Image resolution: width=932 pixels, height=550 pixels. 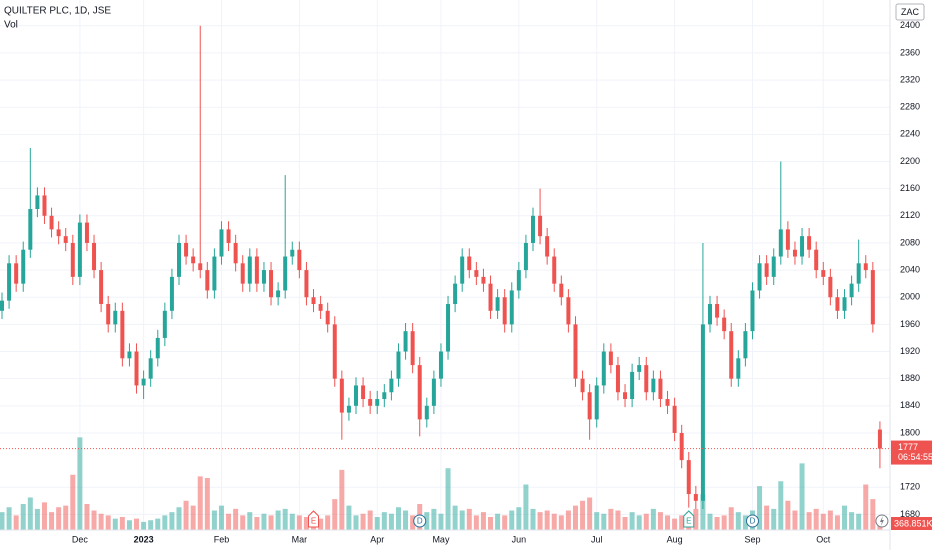 What do you see at coordinates (908, 447) in the screenshot?
I see `price-tag-value: 1777` at bounding box center [908, 447].